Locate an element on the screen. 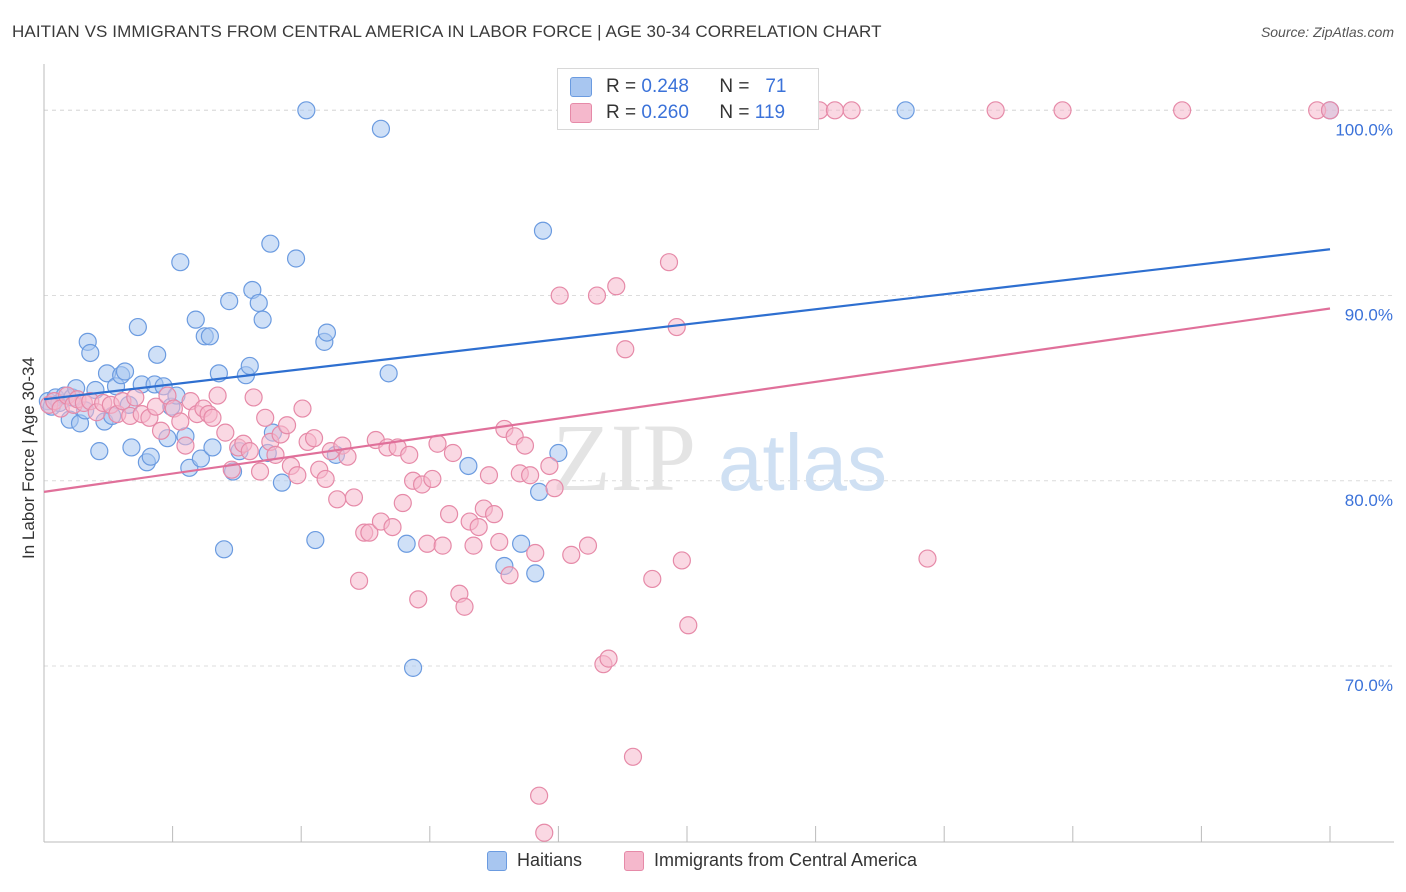  legend-item-haitians: Haitians is located at coordinates (534, 860).